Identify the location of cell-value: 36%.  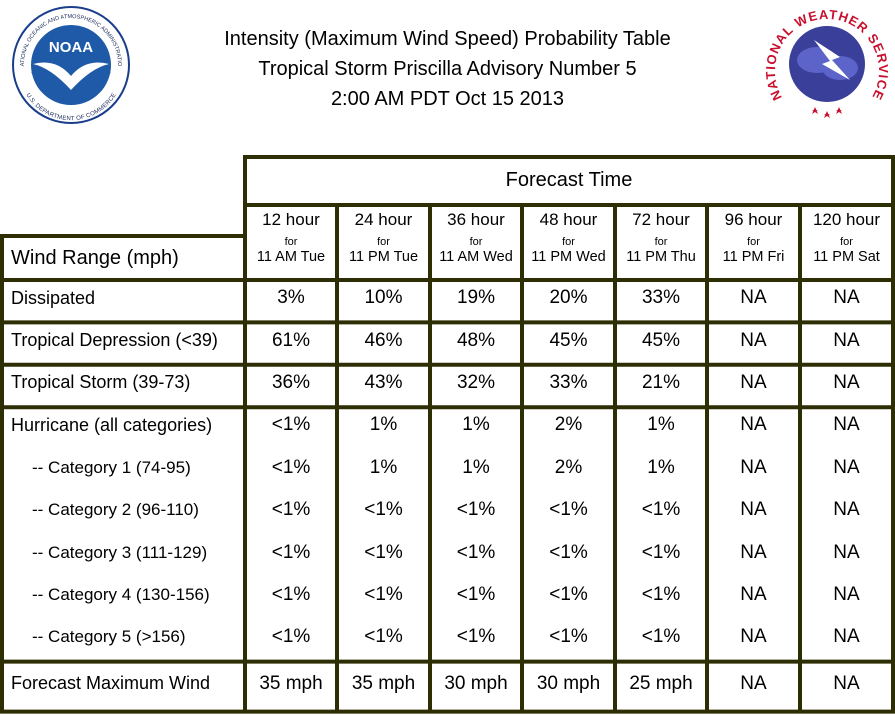
(291, 382).